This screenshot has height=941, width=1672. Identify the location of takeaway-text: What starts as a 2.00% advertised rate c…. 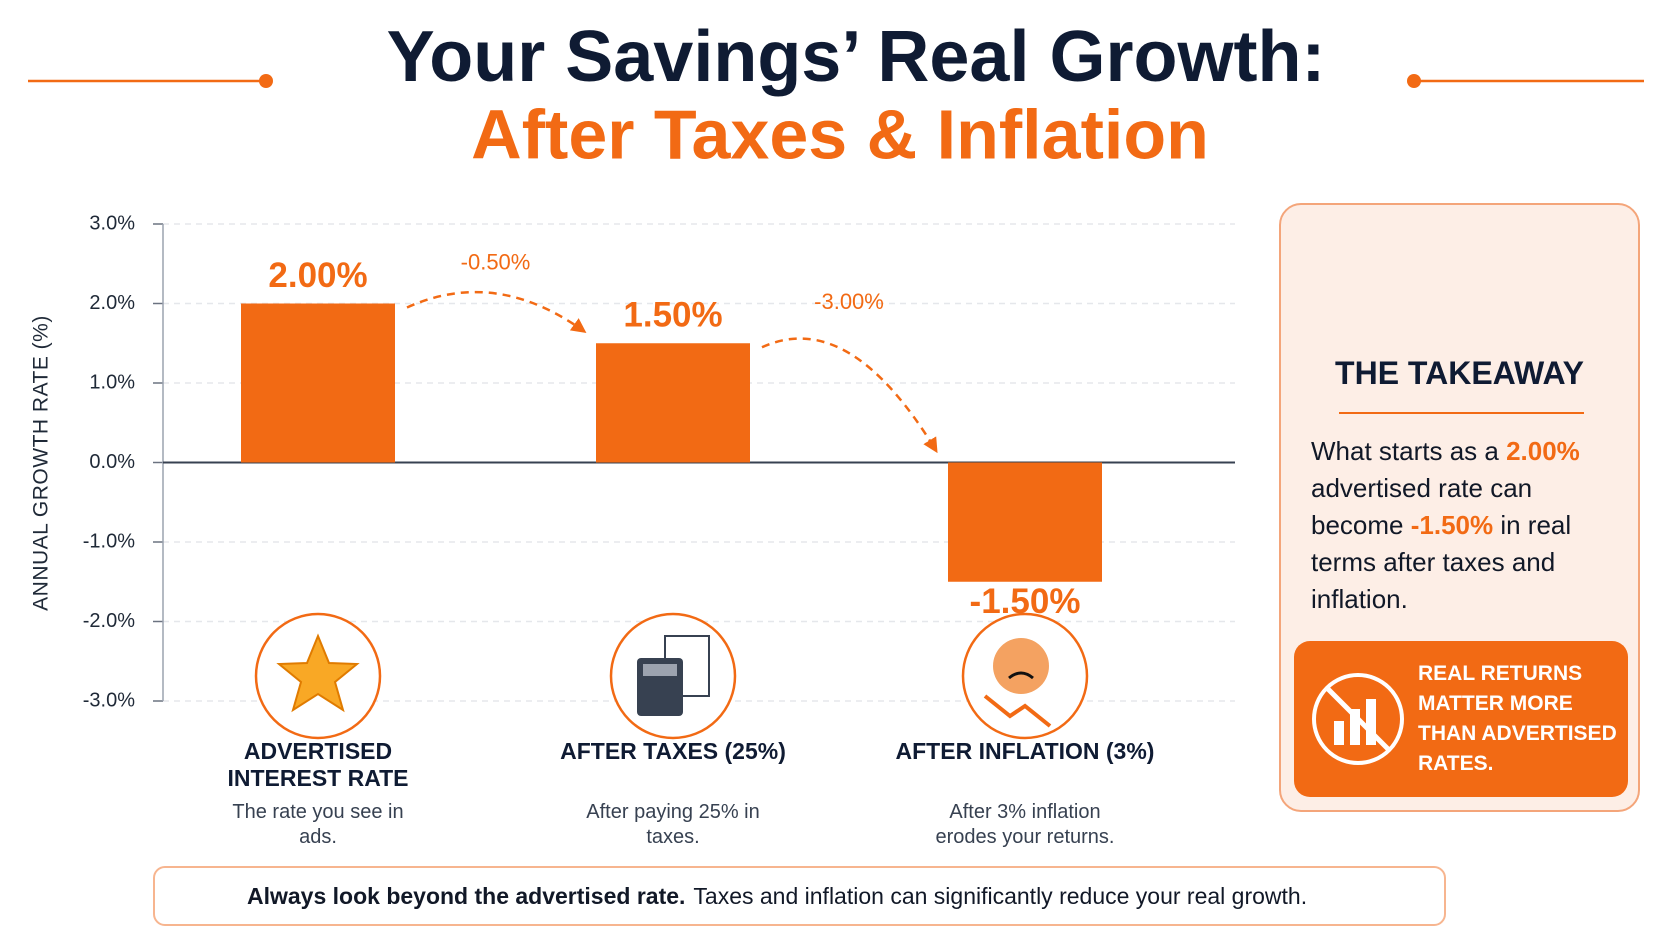
(1466, 525).